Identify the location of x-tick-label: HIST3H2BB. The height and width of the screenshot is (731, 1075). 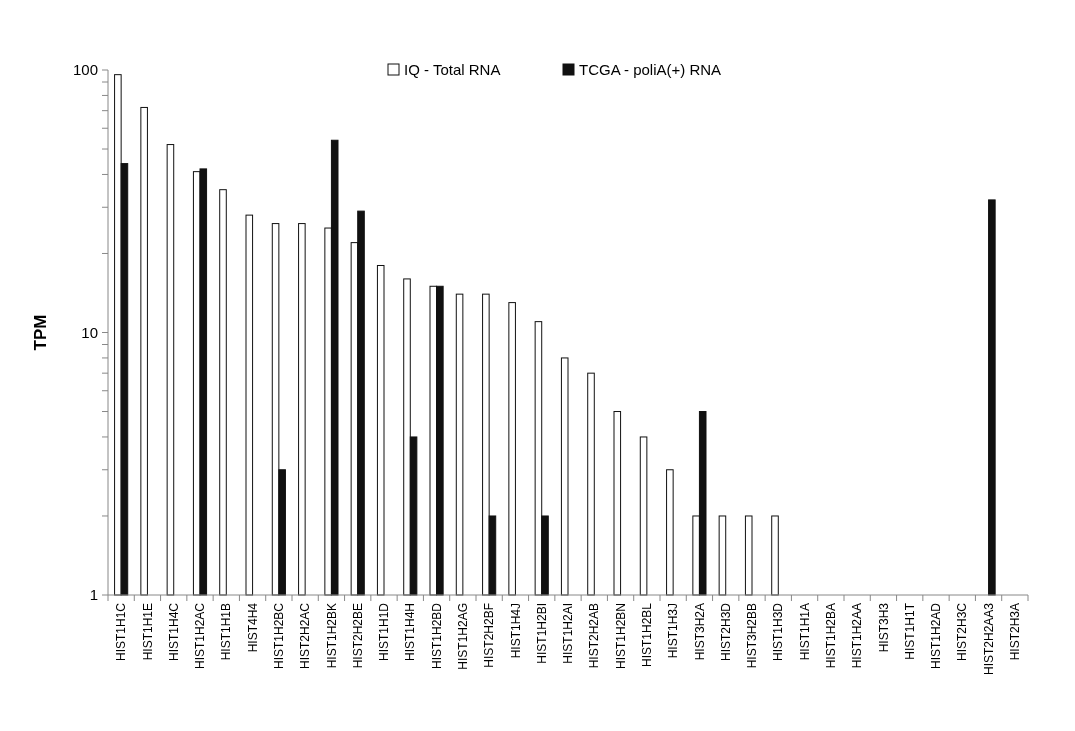
(752, 636).